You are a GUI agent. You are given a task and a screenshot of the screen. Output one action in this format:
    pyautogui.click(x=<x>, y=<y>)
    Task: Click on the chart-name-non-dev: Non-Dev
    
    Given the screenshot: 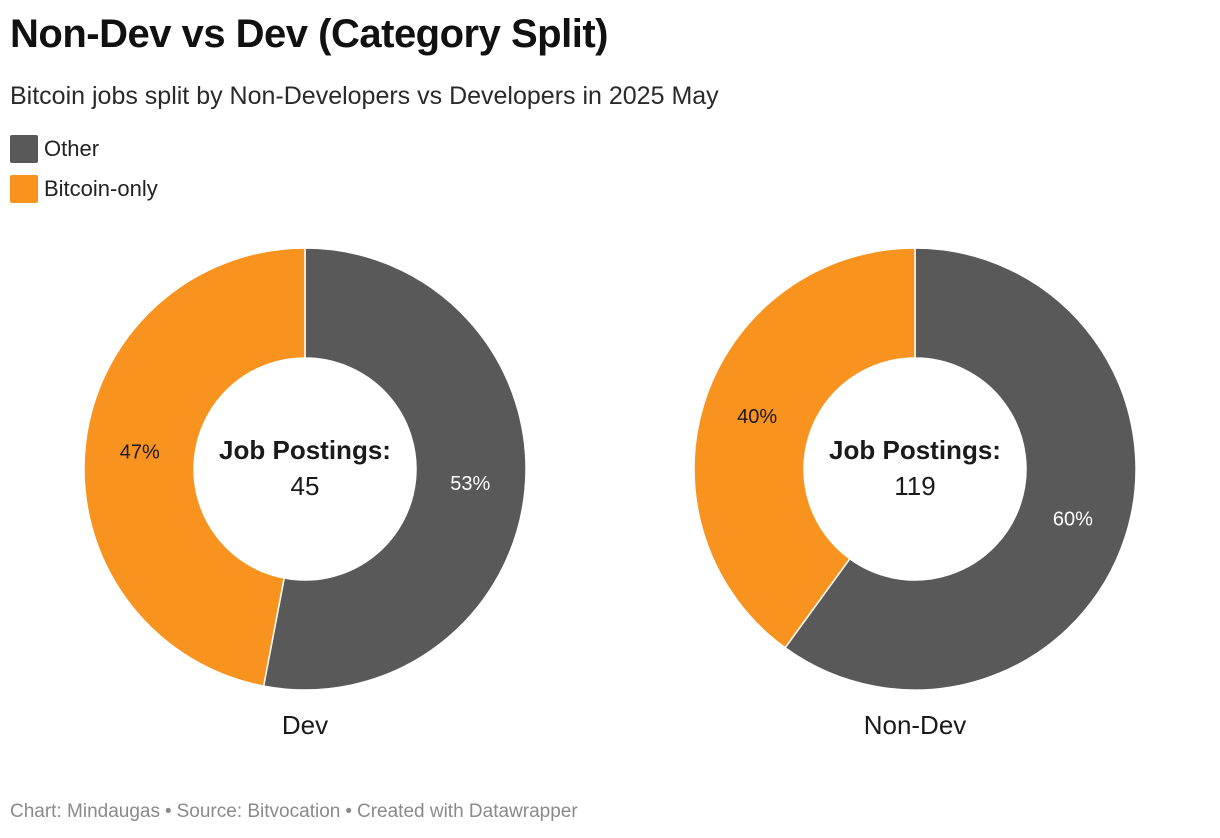 What is the action you would take?
    pyautogui.click(x=915, y=725)
    